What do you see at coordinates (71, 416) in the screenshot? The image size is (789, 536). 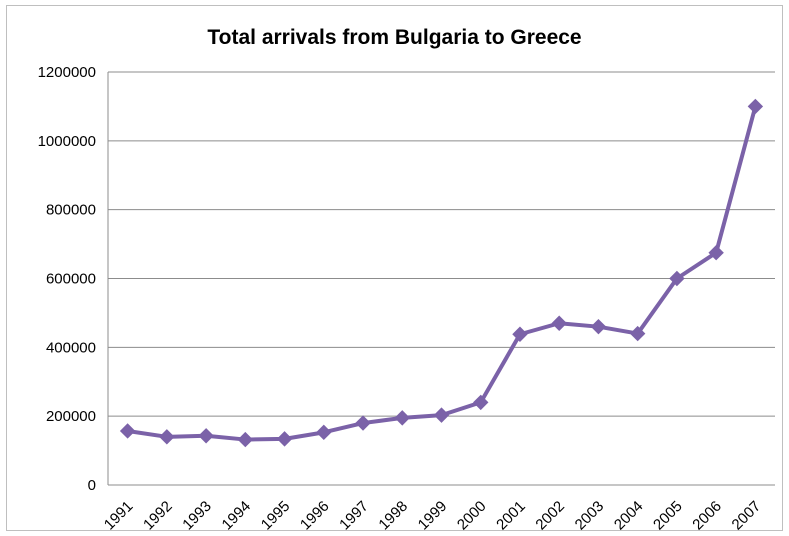 I see `y-tick-label: 200000` at bounding box center [71, 416].